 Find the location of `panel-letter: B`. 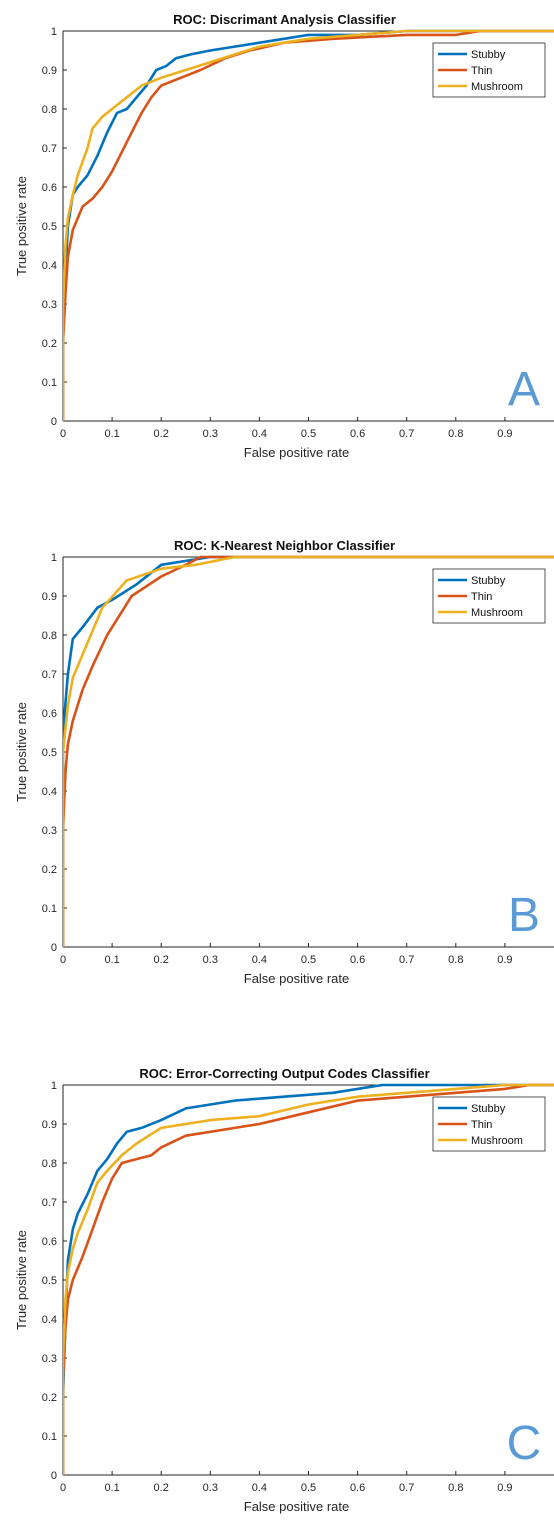

panel-letter: B is located at coordinates (524, 915).